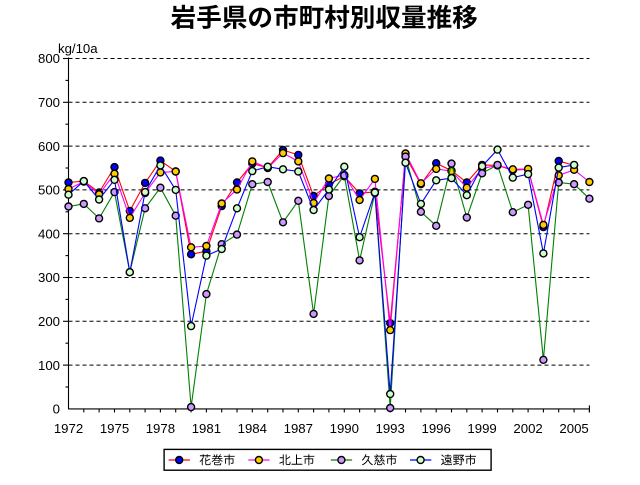 The width and height of the screenshot is (640, 485). Describe the element at coordinates (527, 428) in the screenshot. I see `svg-text: 2002` at that location.